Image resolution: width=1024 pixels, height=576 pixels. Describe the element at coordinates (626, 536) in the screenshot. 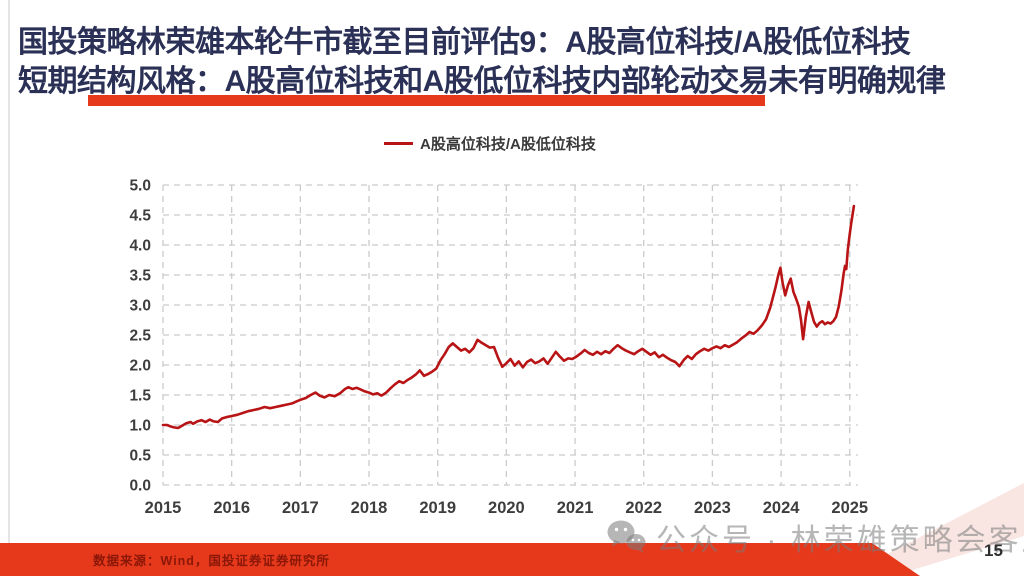

I see `wechat-icon` at that location.